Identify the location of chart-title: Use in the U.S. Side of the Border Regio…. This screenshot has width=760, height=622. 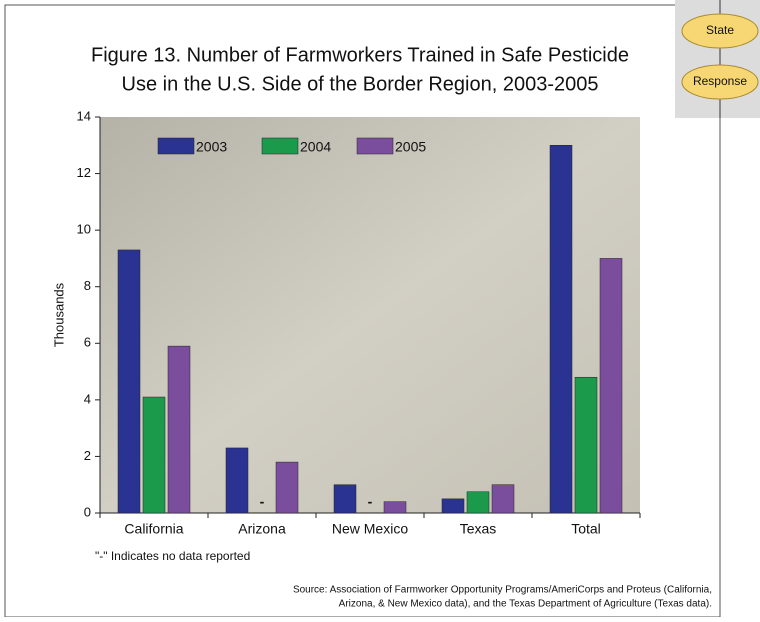
(360, 84).